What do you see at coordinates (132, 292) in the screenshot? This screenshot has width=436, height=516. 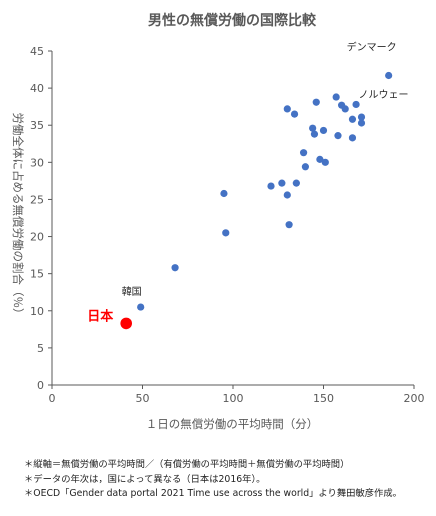 I see `annotation-korea: 韓国` at bounding box center [132, 292].